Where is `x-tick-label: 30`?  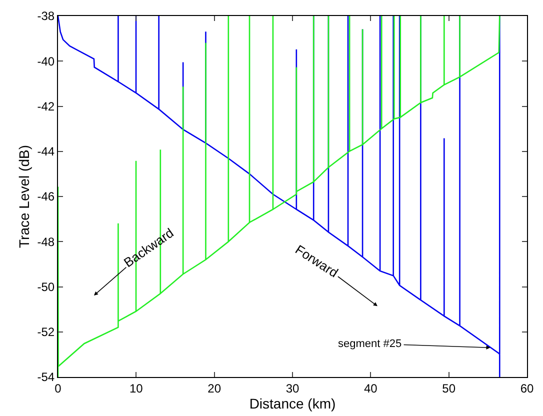
x-tick-label: 30 is located at coordinates (293, 388).